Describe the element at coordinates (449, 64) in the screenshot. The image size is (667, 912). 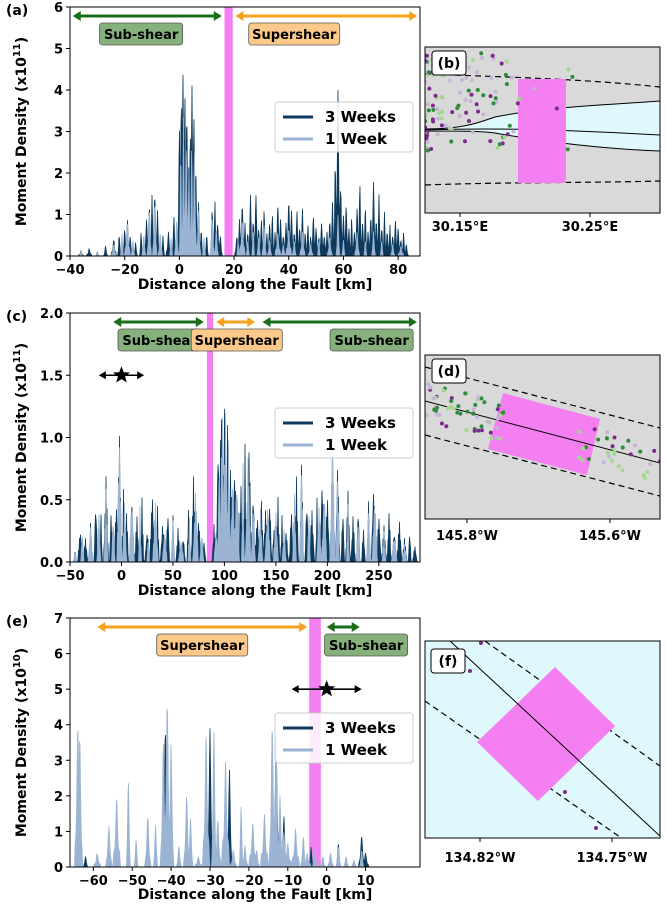
I see `map-panel-label: (b)` at that location.